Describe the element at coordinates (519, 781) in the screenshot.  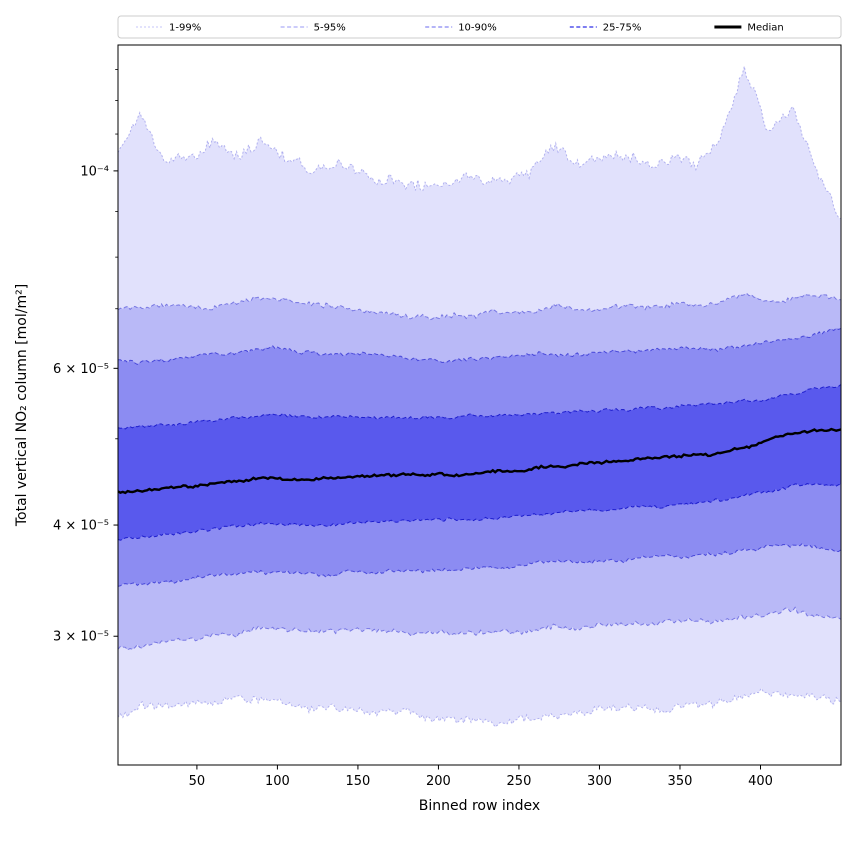
I see `x-tick-label: 250` at that location.